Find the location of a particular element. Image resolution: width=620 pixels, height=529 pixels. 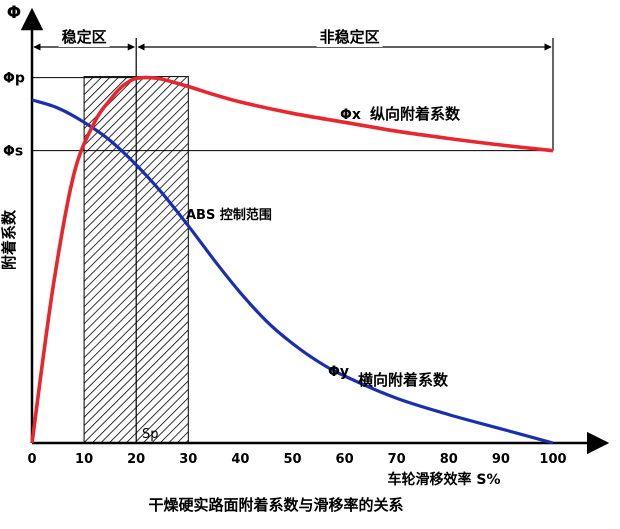

abs-control-label: ABS 控制范围 is located at coordinates (229, 215).